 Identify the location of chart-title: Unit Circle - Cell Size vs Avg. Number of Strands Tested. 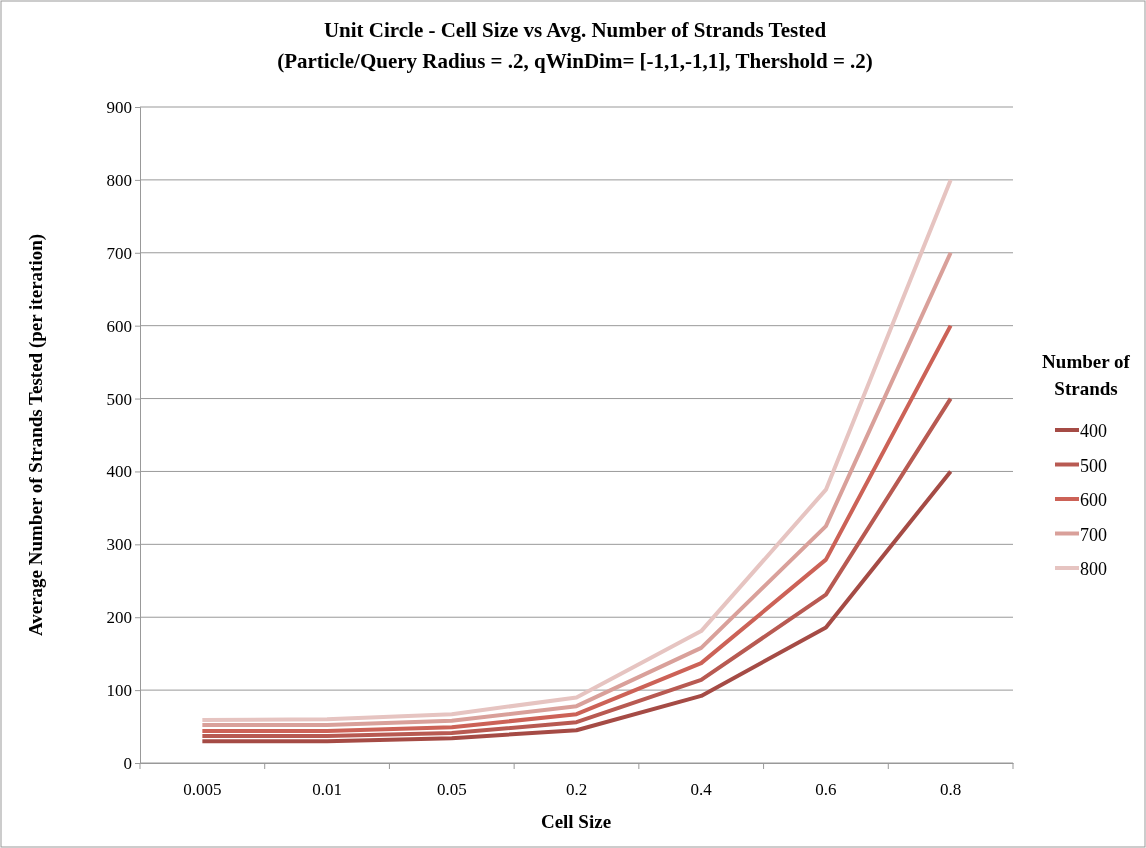
(575, 30).